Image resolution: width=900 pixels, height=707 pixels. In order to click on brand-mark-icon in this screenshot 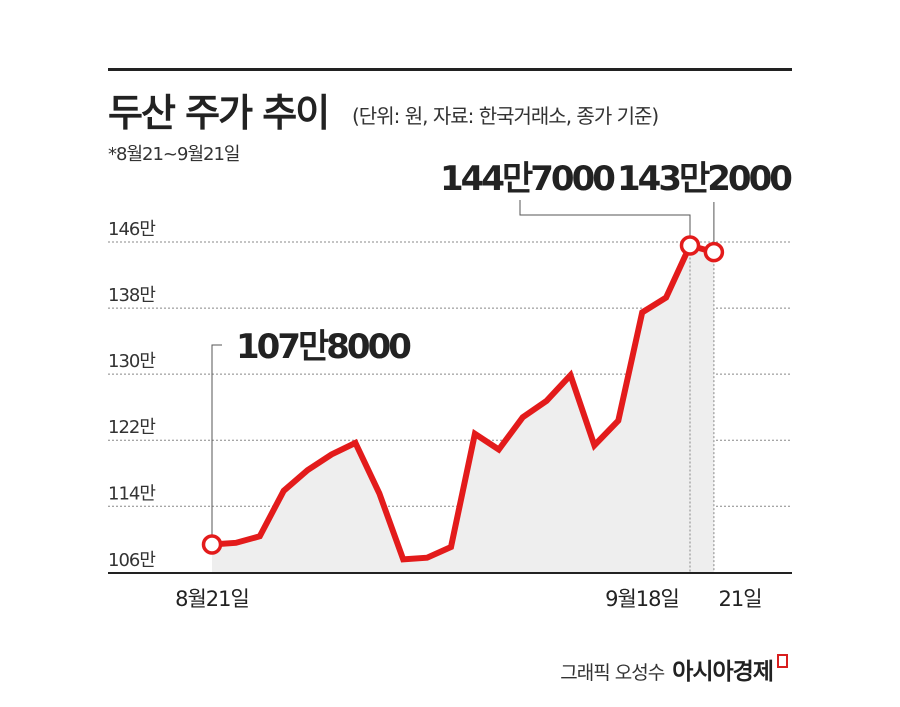, I will do `click(782, 661)`.